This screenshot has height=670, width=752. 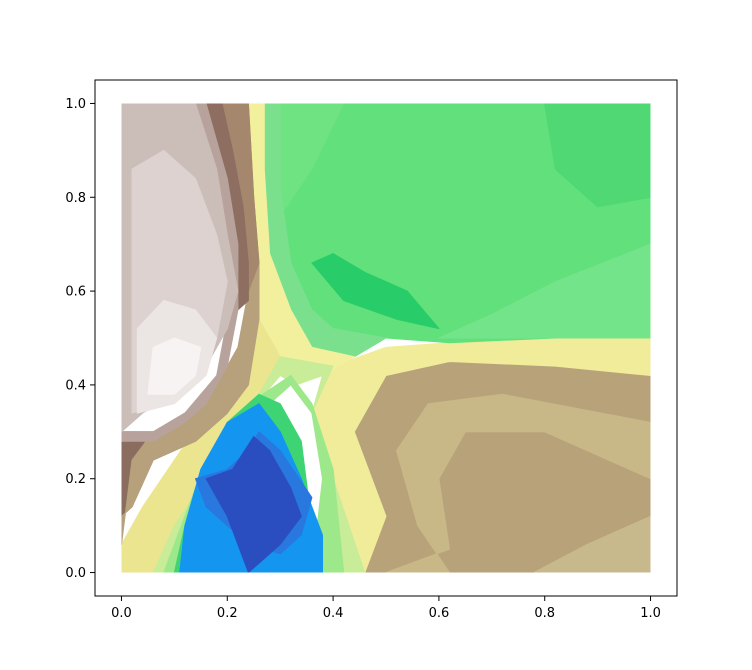 What do you see at coordinates (227, 613) in the screenshot?
I see `x-tick-label: 0.2` at bounding box center [227, 613].